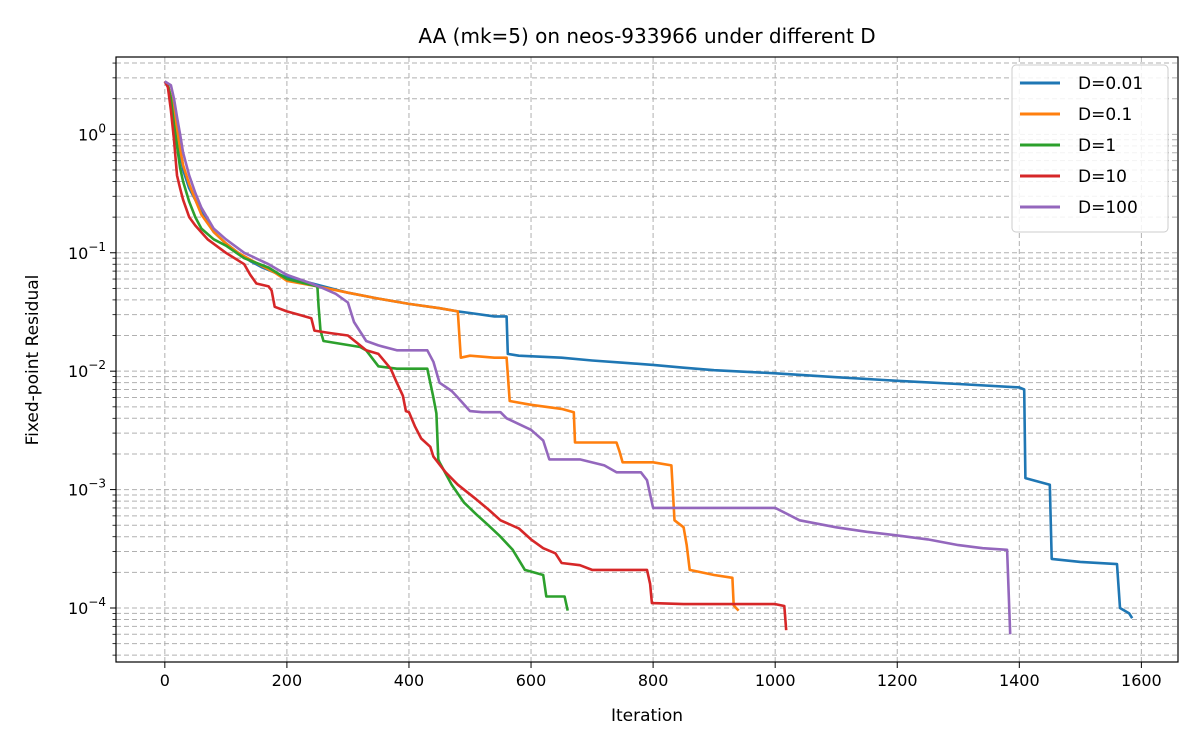  I want to click on y-tick-label: 10⁻³, so click(87, 488).